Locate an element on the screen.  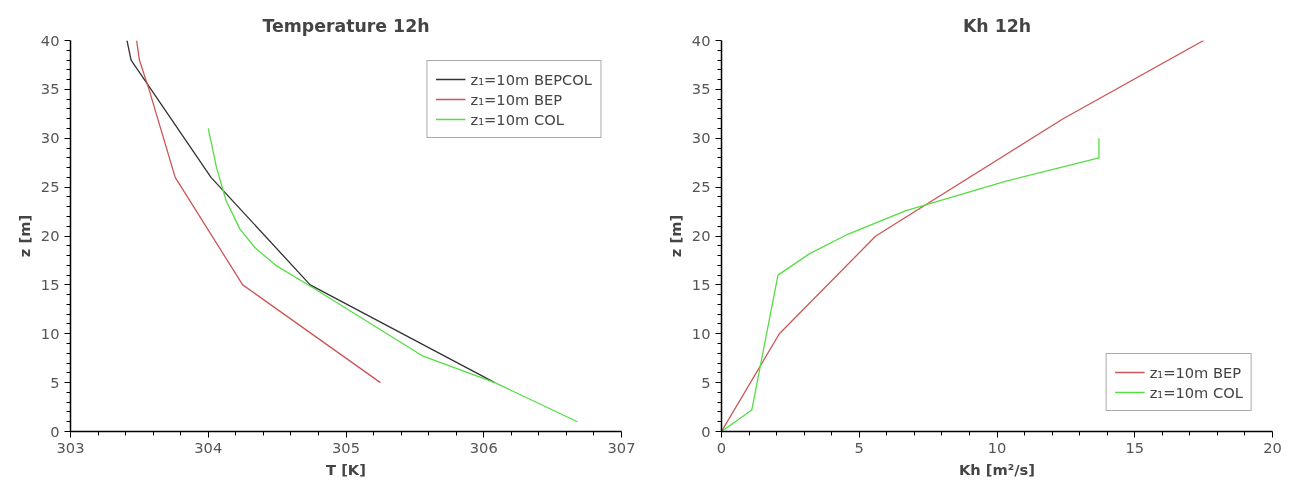
legend-label: z₁=10m BEPCOL is located at coordinates (531, 79).